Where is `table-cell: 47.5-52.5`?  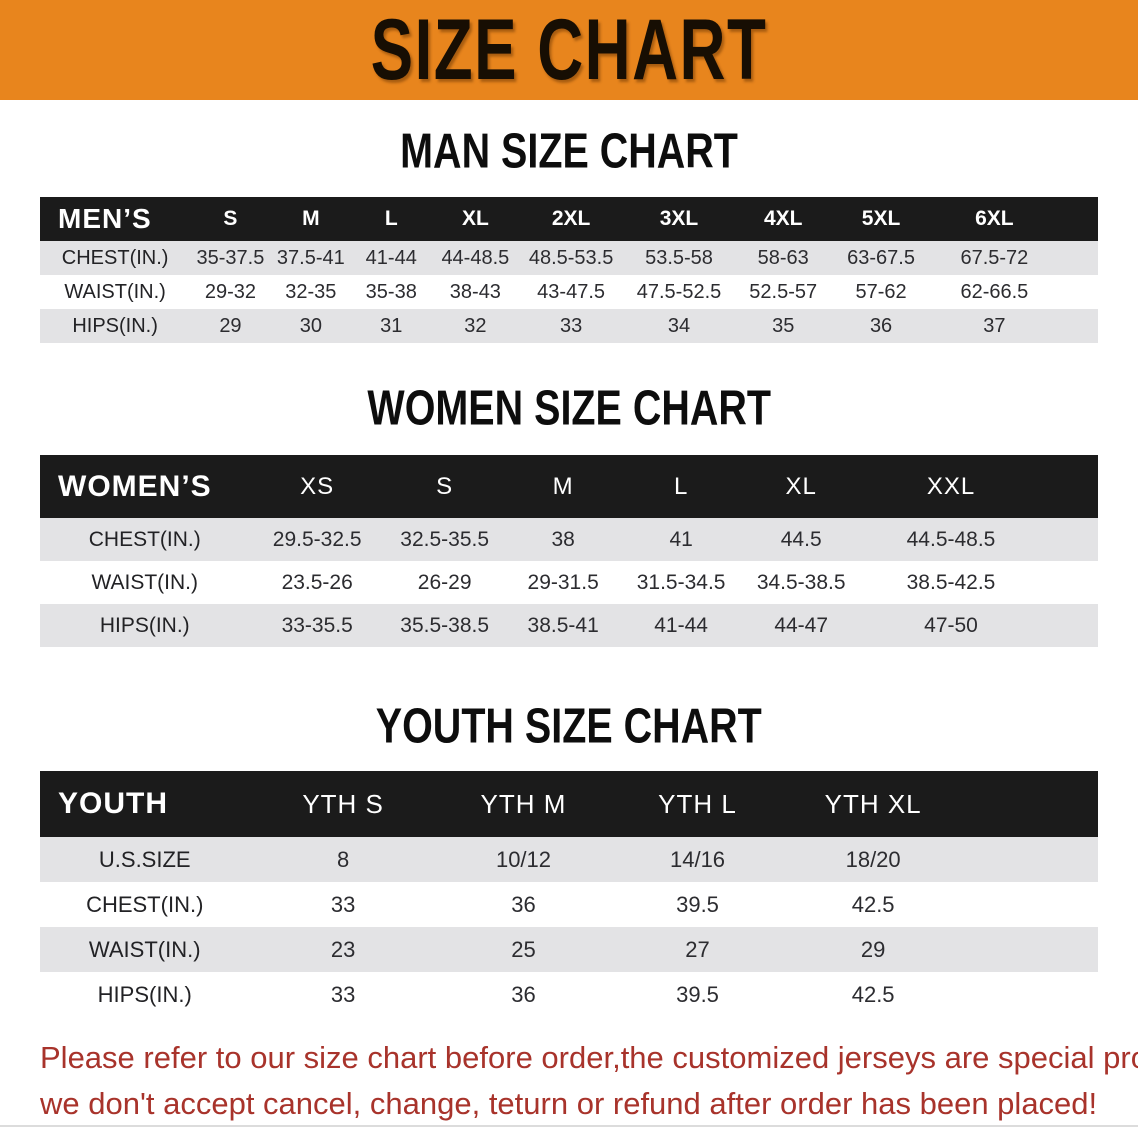
table-cell: 47.5-52.5 is located at coordinates (679, 291).